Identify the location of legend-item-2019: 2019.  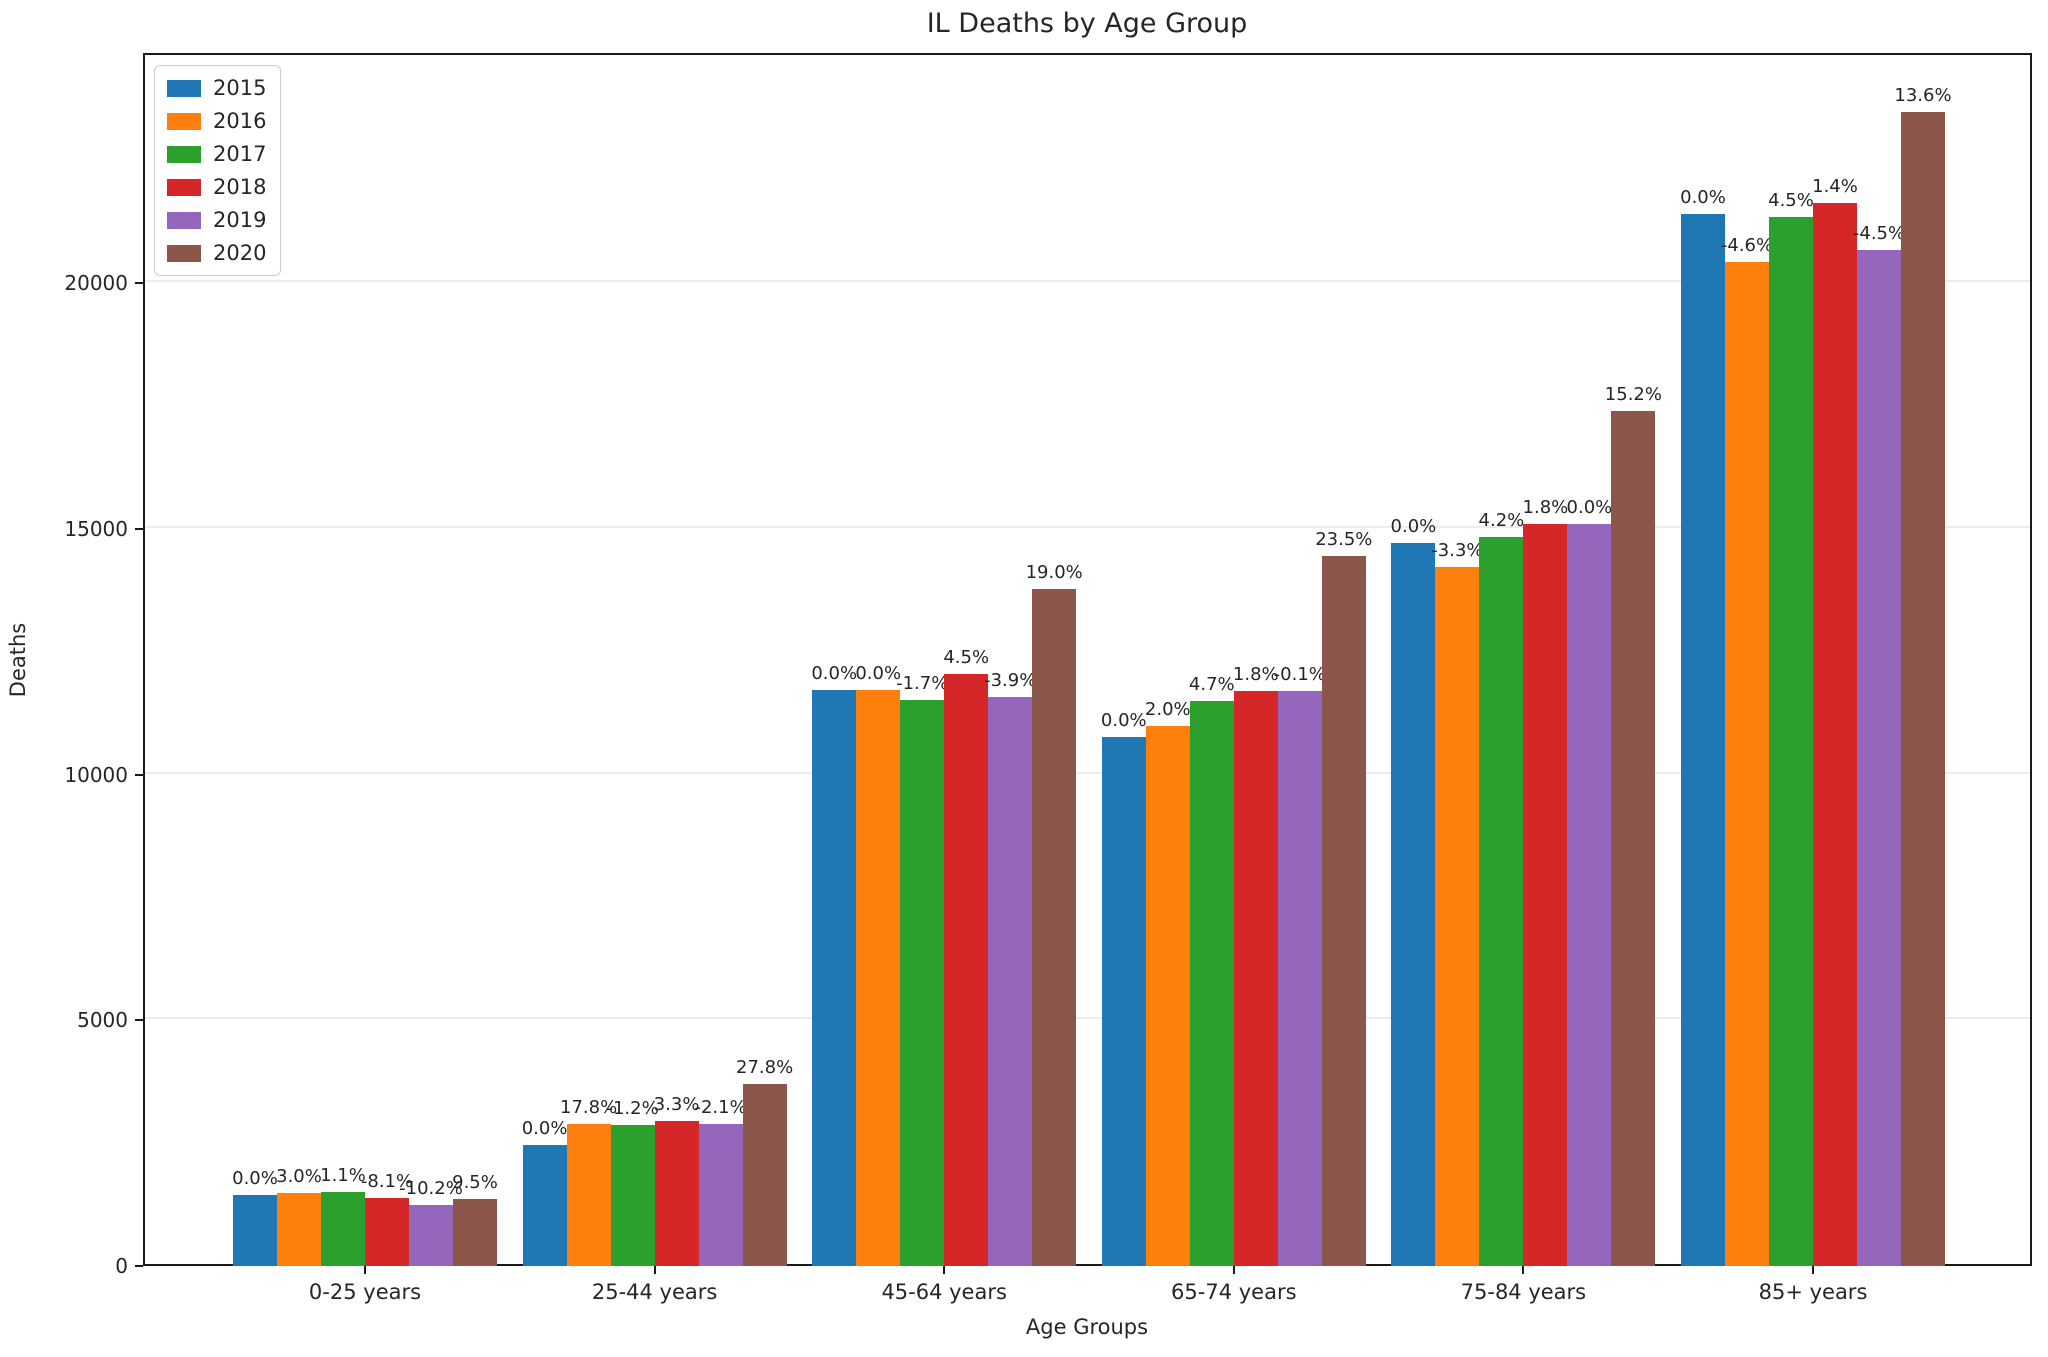
(216, 220).